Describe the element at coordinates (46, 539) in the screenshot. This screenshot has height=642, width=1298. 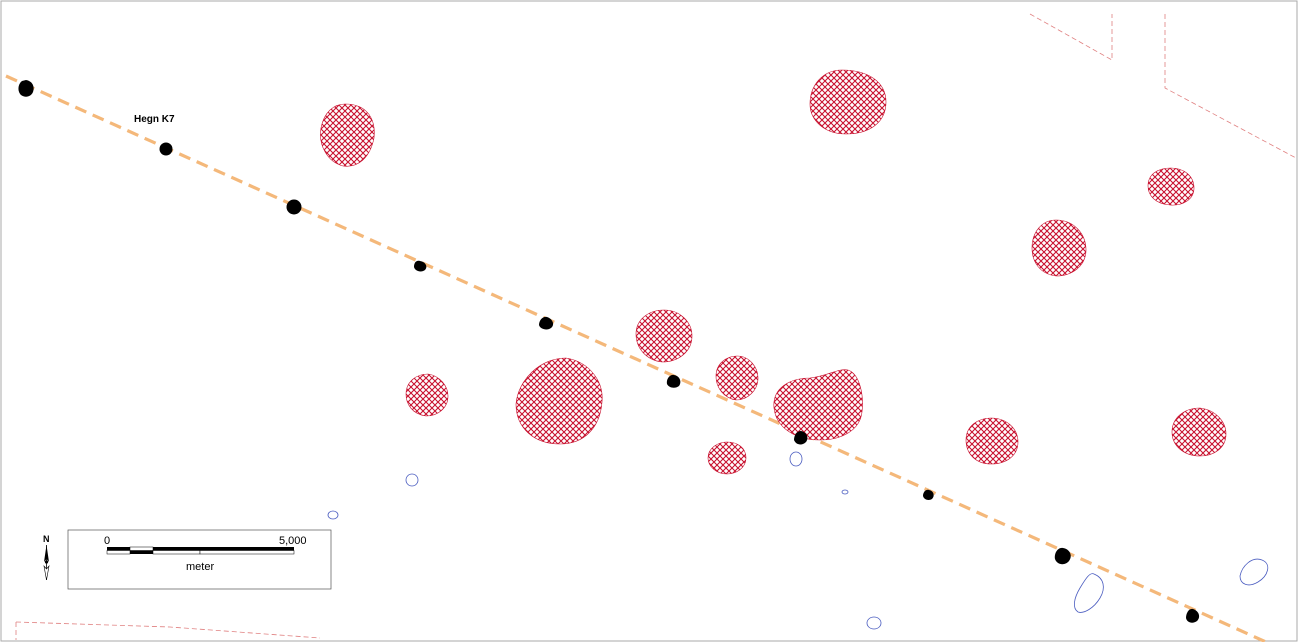
I see `north-arrow-letter: N` at that location.